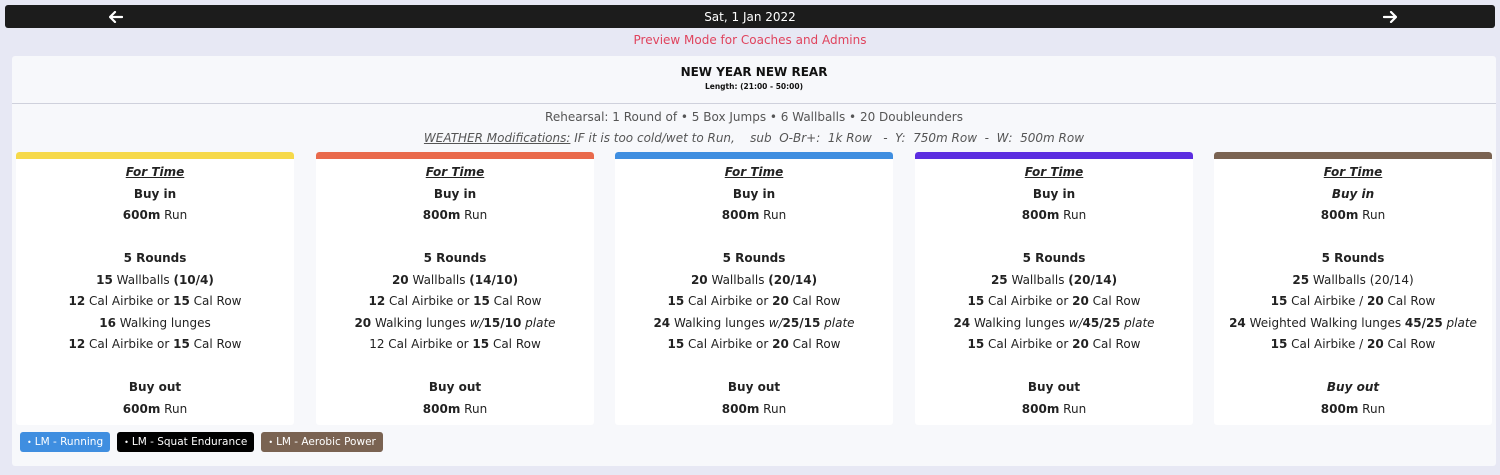 Image resolution: width=1500 pixels, height=475 pixels. I want to click on bike-row-movement: 15 Cal Airbike / 20 Cal Row, so click(1353, 302).